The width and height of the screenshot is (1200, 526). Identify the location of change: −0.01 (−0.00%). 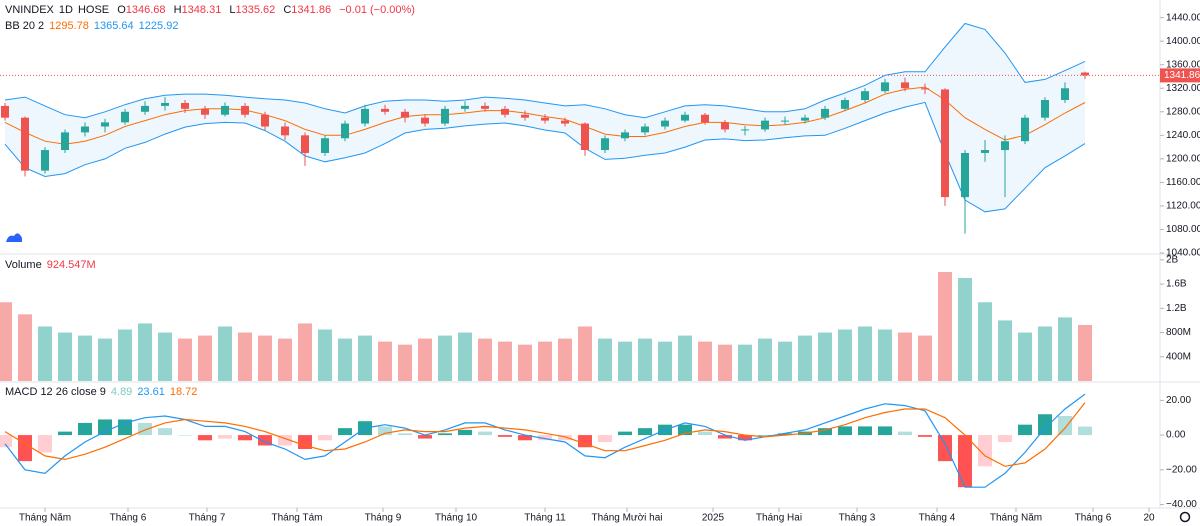
(377, 10).